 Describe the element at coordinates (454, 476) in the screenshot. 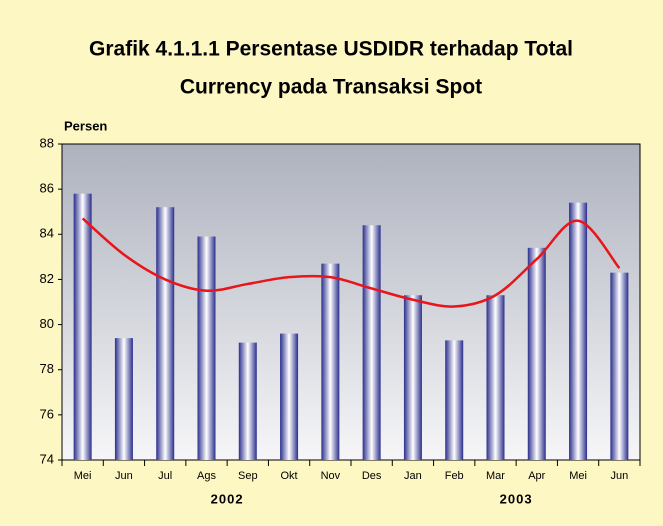

I see `x-tick-label: Feb` at that location.